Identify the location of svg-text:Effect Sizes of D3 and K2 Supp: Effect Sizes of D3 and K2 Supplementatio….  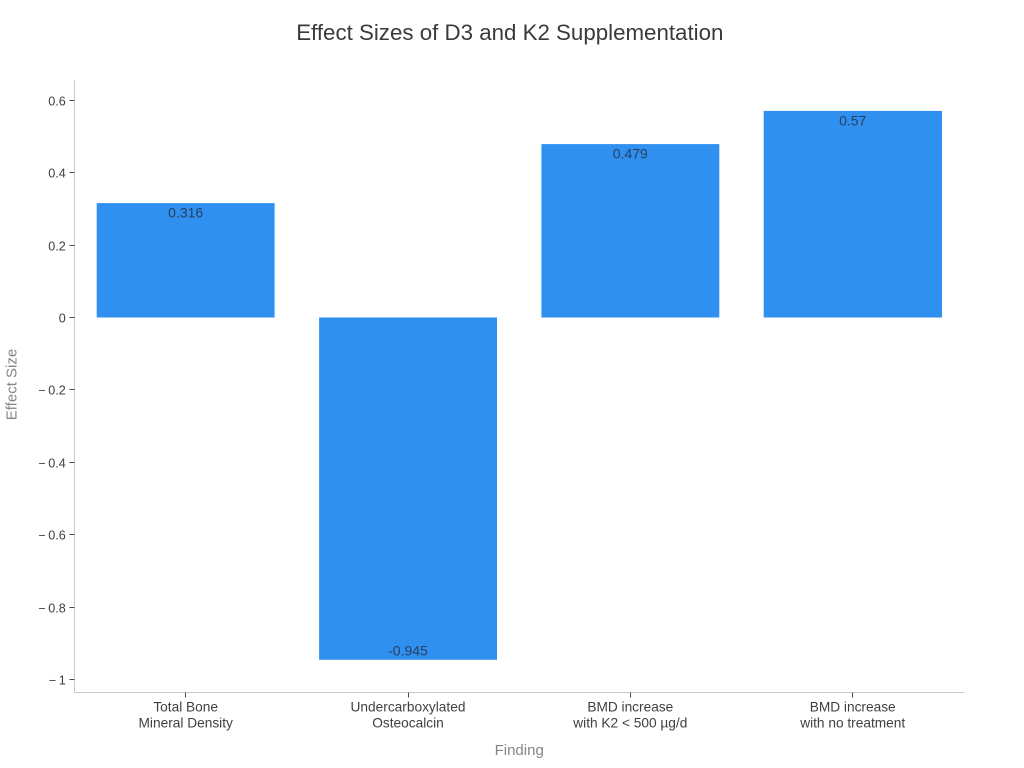
(509, 32).